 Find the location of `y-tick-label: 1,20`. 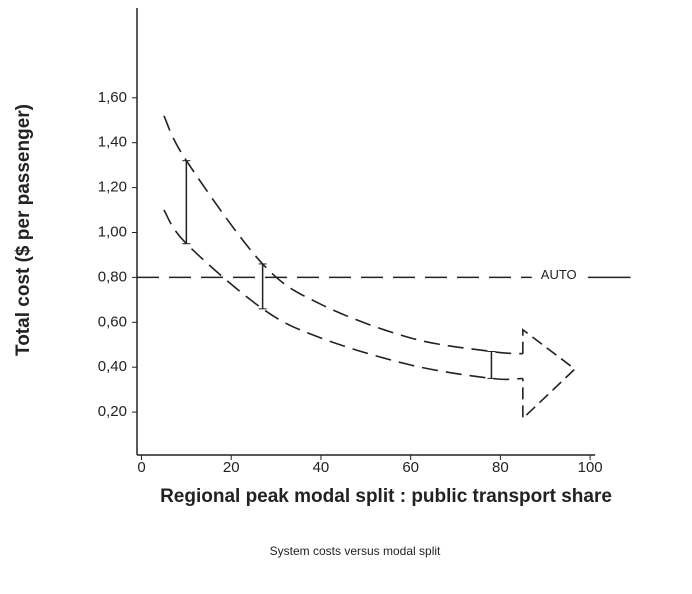

y-tick-label: 1,20 is located at coordinates (112, 187).